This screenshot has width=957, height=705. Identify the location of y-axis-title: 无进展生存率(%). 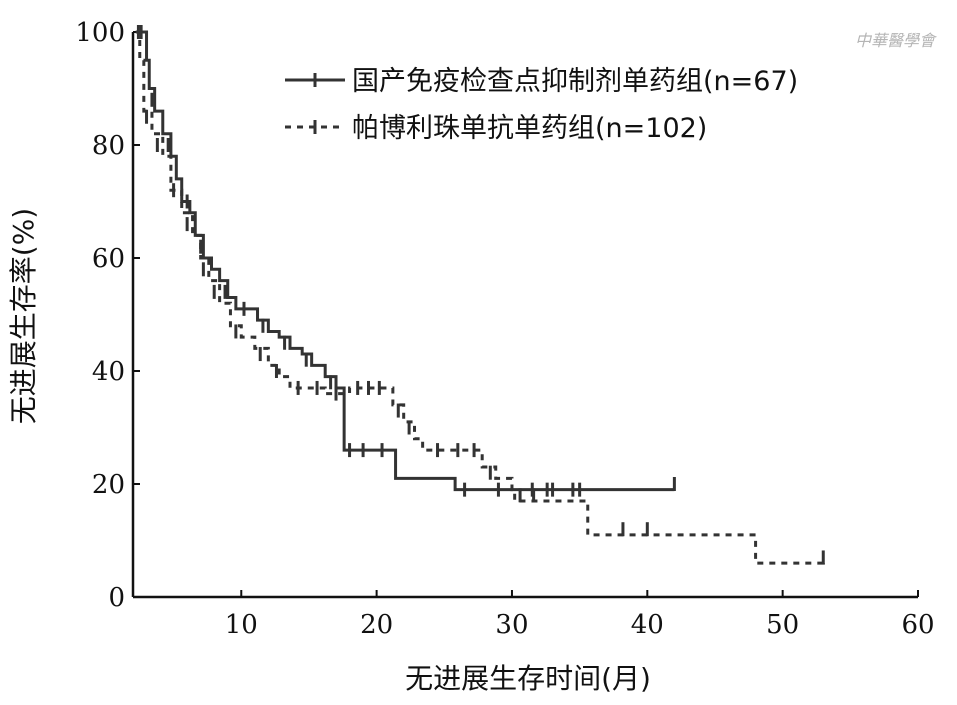
(23, 316).